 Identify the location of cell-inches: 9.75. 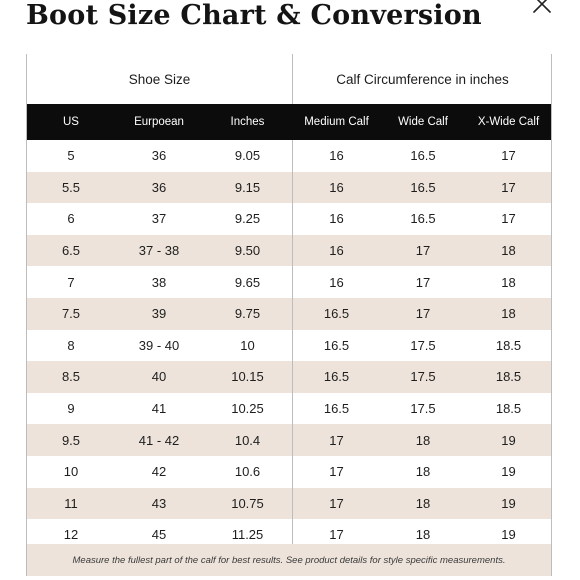
(247, 314).